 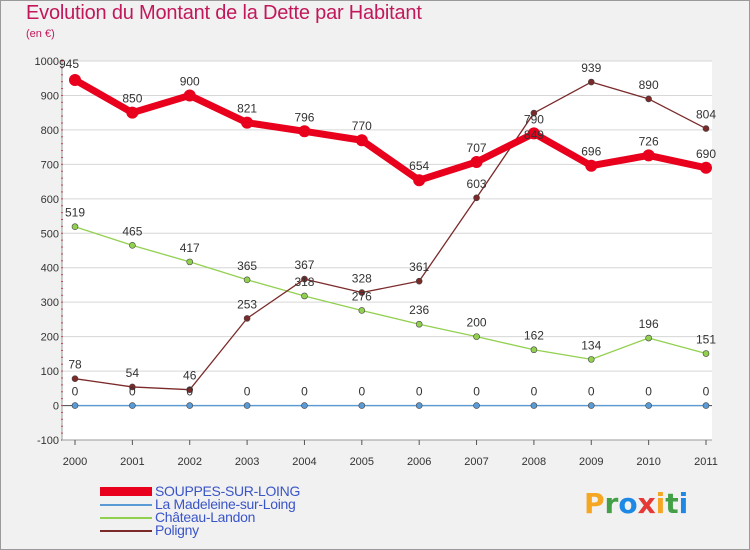 I want to click on data-label: 804, so click(x=706, y=115).